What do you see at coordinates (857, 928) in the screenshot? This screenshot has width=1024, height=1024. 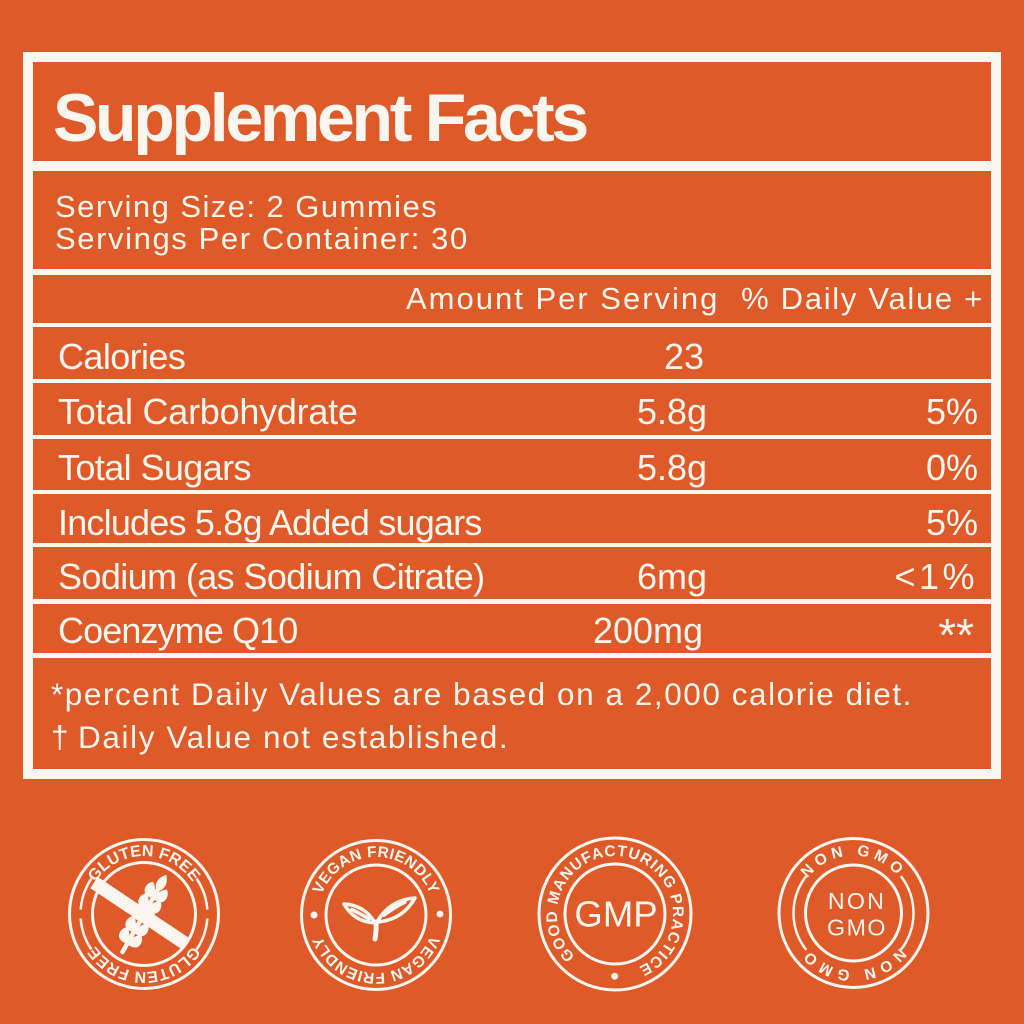 I see `svg-text: GMO` at bounding box center [857, 928].